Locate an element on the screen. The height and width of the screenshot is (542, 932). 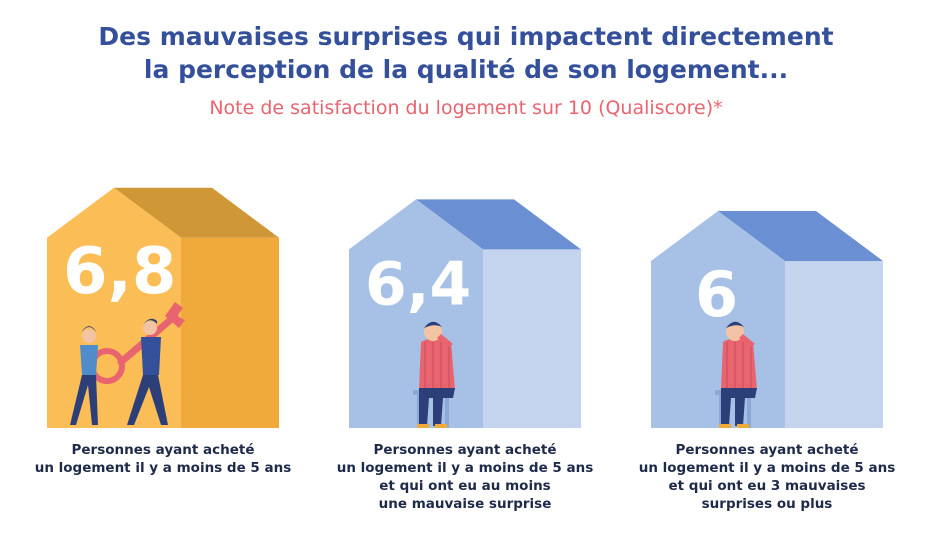
caption-line: et qui ont eu 3 mauvaises is located at coordinates (767, 486).